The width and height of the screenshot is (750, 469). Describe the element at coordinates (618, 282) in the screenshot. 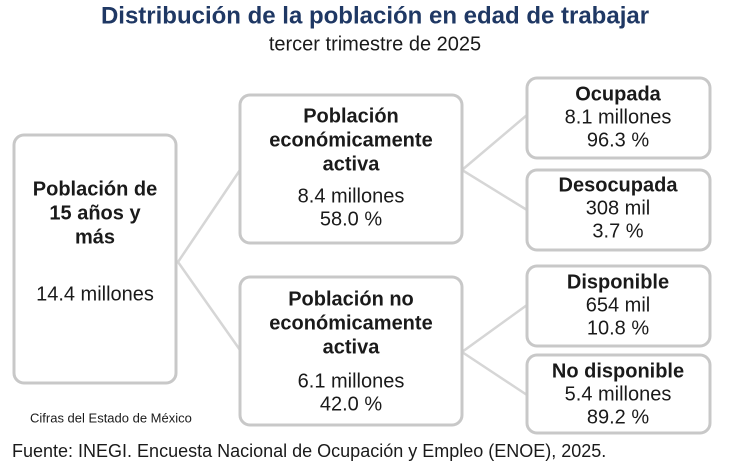

I see `node-label: Disponible` at that location.